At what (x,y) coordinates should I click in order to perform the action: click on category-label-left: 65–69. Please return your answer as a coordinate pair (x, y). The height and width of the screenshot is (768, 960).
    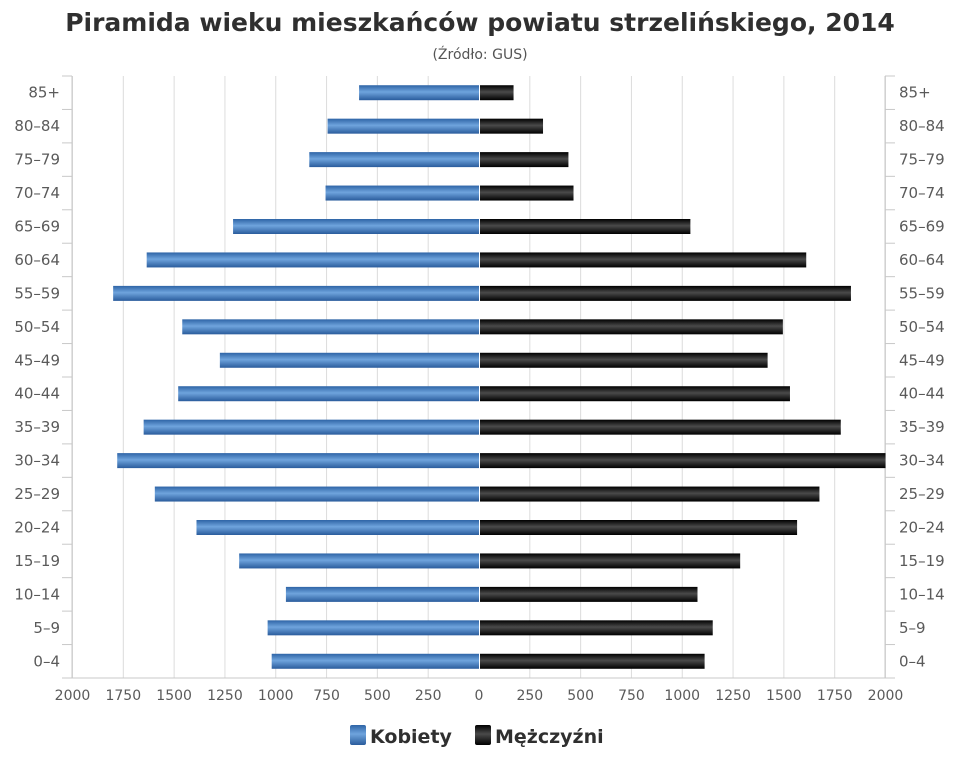
    Looking at the image, I should click on (37, 227).